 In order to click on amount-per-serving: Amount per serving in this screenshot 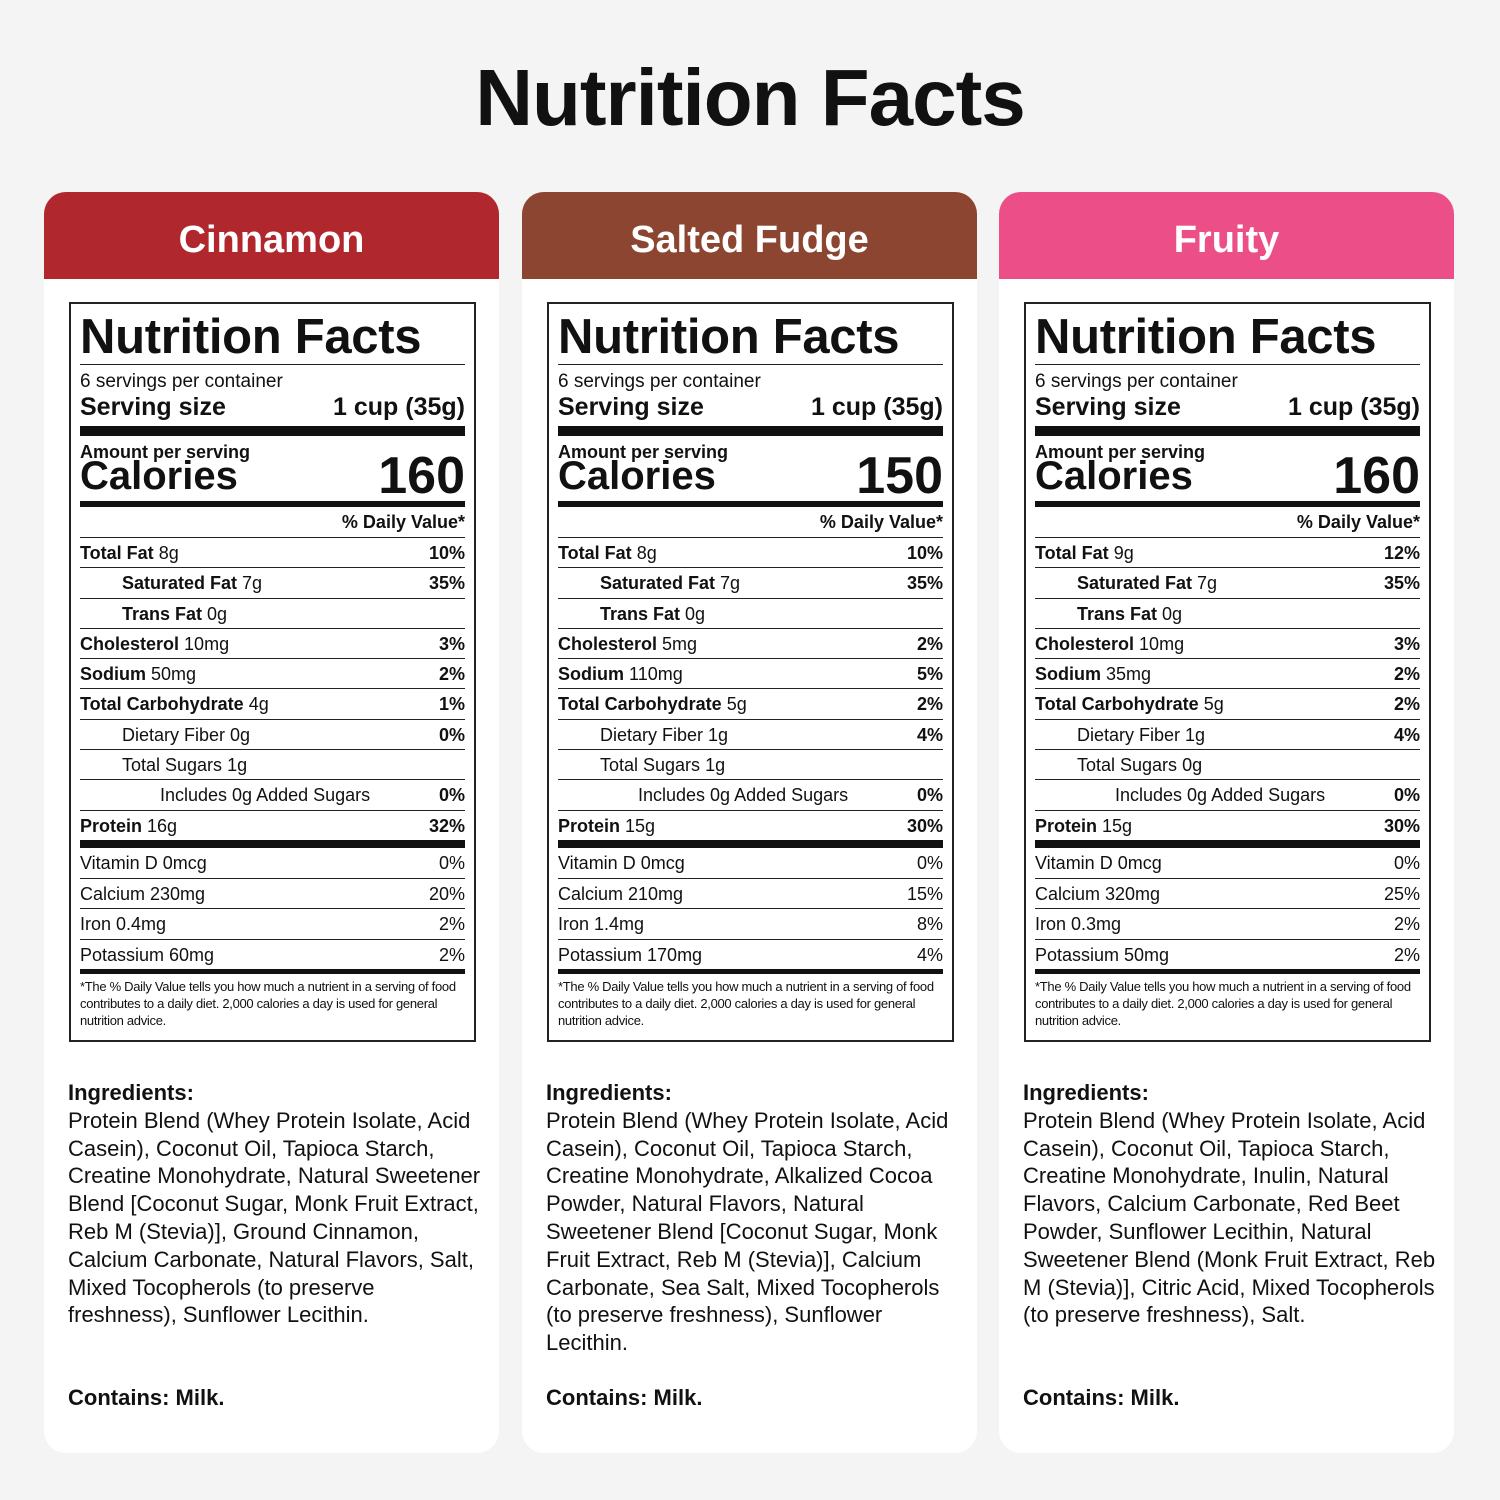, I will do `click(1120, 452)`.